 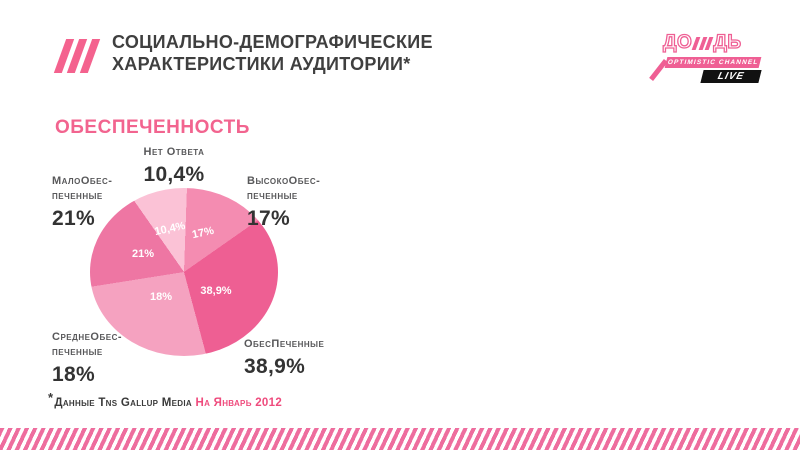 What do you see at coordinates (727, 42) in the screenshot?
I see `logo-wordmark-right: ДЬ` at bounding box center [727, 42].